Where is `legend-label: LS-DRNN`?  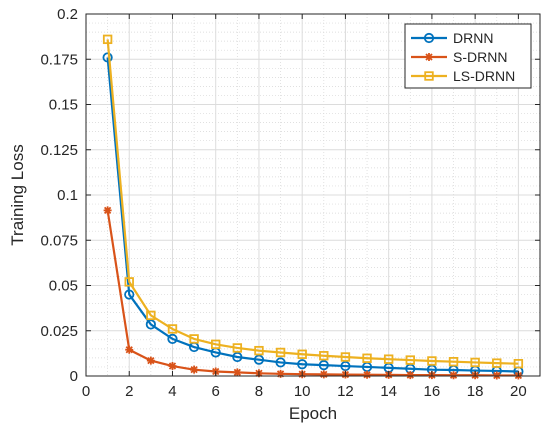 legend-label: LS-DRNN is located at coordinates (484, 76).